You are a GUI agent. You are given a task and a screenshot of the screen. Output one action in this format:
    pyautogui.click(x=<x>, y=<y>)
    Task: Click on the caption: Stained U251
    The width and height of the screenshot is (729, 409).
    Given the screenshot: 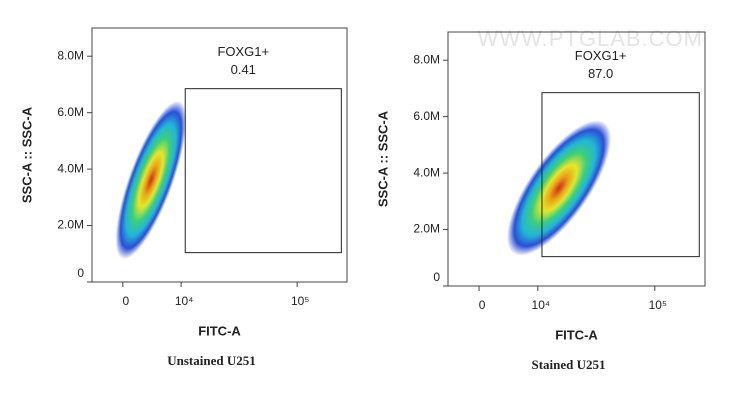 What is the action you would take?
    pyautogui.click(x=568, y=364)
    